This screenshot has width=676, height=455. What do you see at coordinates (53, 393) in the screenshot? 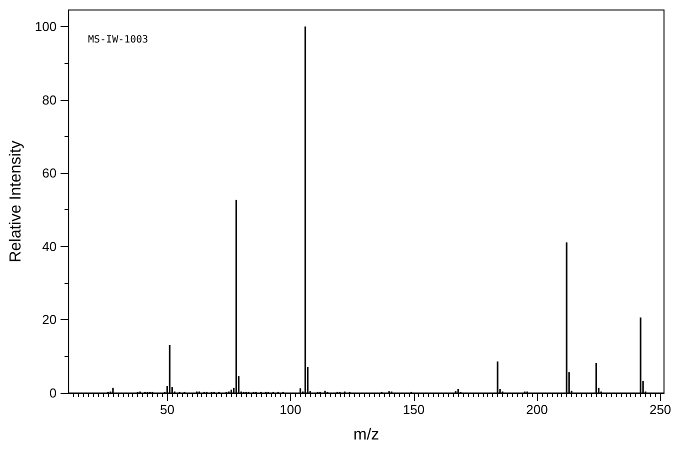
I see `y-tick-label: 0` at bounding box center [53, 393].